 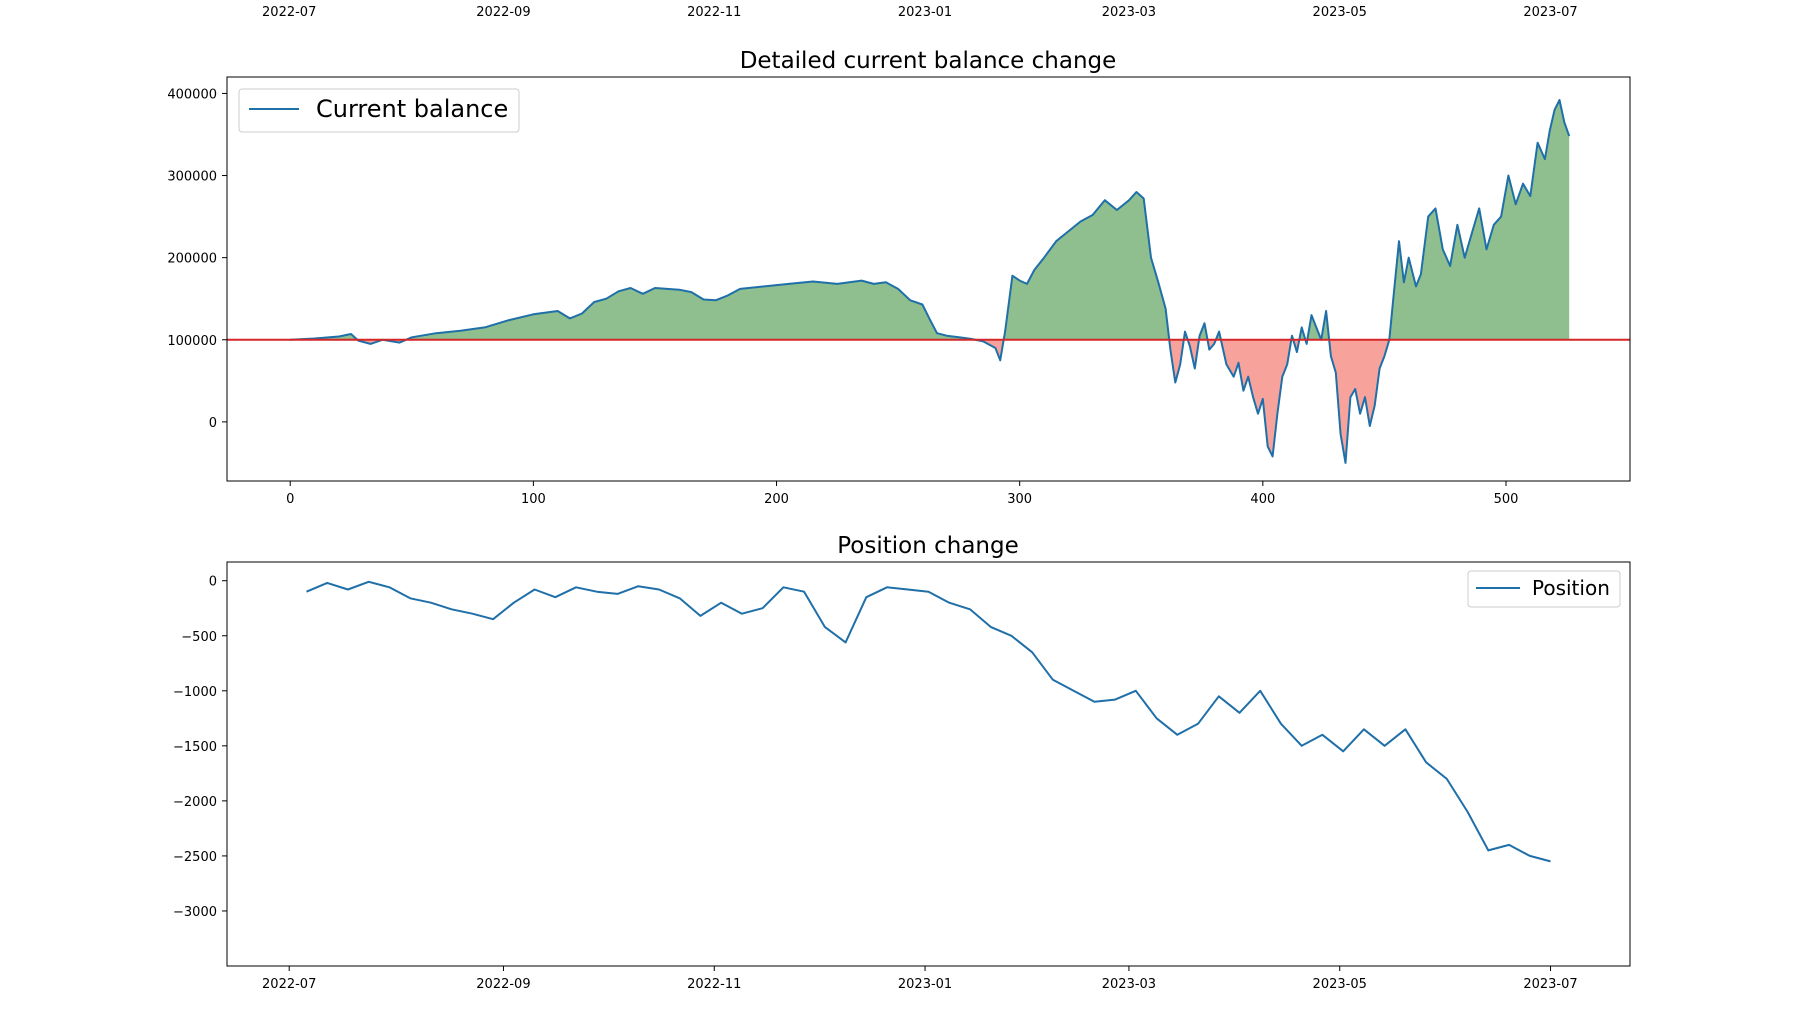 I want to click on balance-y-axis: 0 100000 200000 300000 400000, so click(x=197, y=259).